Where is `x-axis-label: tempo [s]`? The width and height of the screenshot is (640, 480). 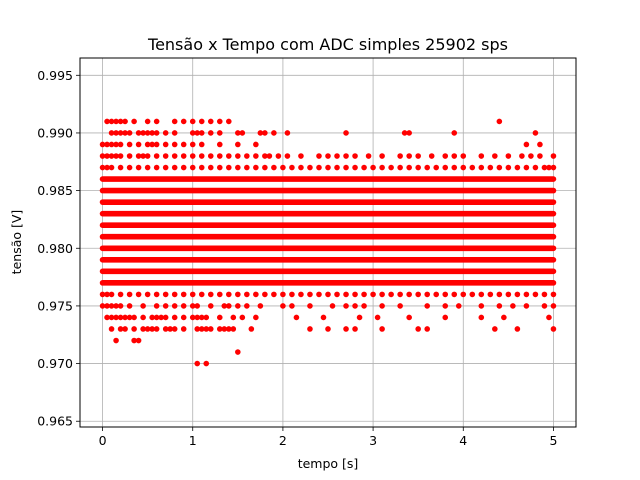 x-axis-label: tempo [s] is located at coordinates (328, 463).